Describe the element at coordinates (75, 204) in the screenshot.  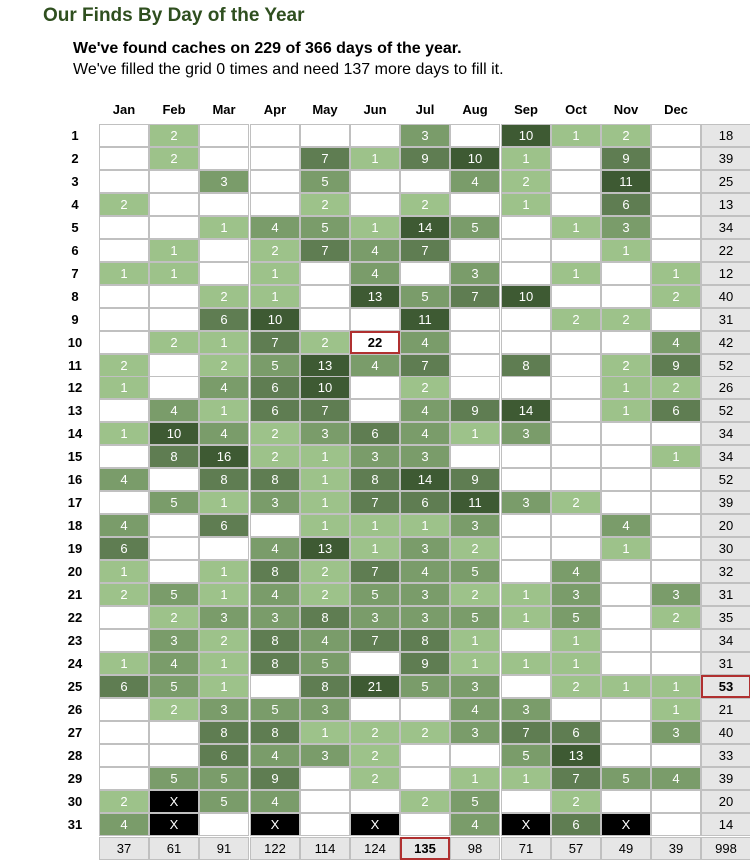
I see `day-label-4: 4` at that location.